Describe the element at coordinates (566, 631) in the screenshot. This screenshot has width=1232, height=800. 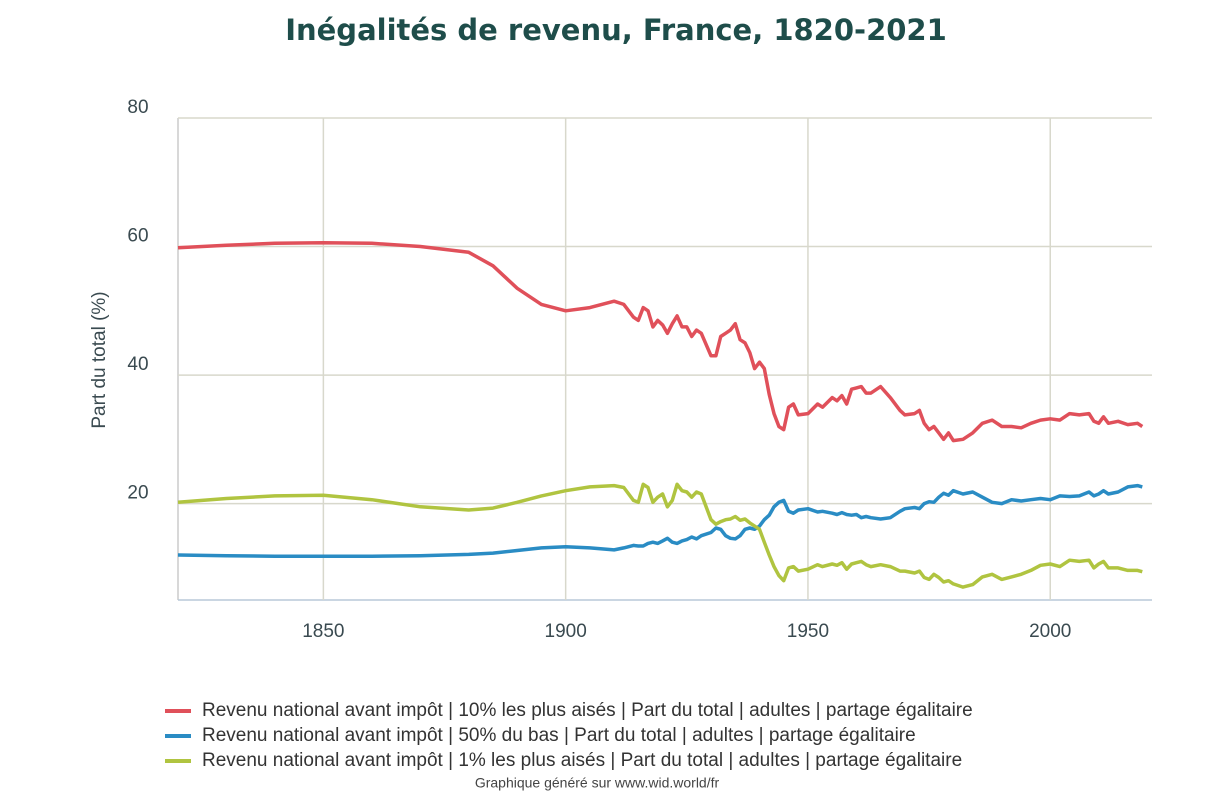
I see `x-tick-label: 1900` at that location.